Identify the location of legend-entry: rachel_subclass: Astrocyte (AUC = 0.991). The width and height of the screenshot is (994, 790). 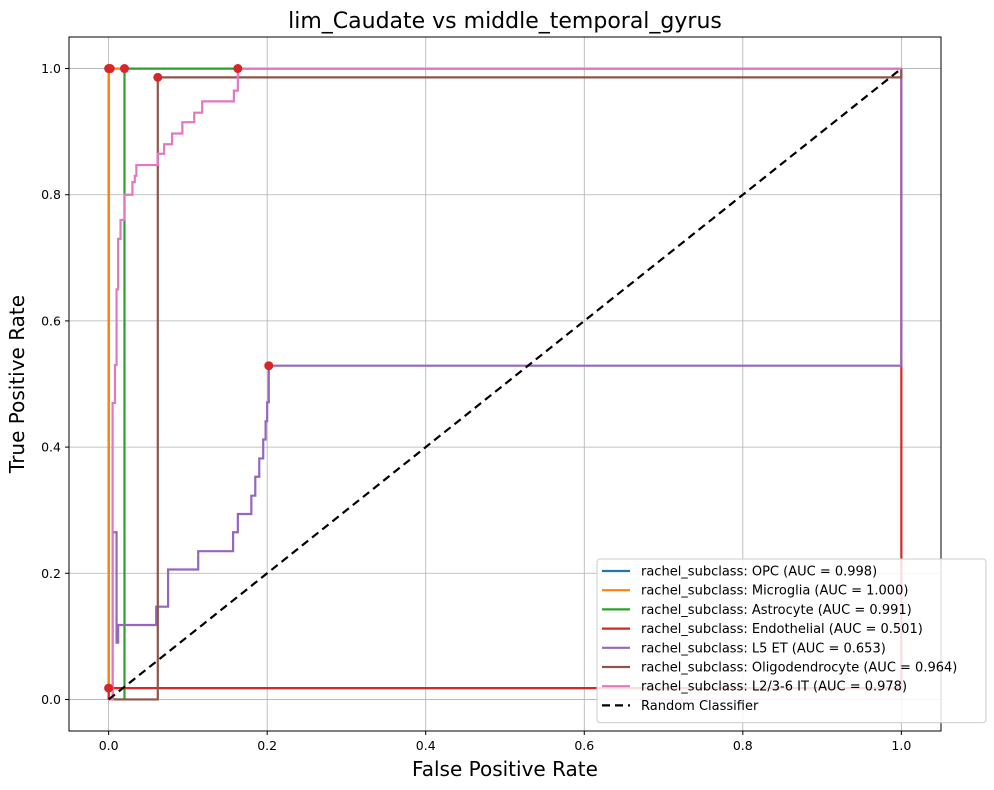
(776, 610).